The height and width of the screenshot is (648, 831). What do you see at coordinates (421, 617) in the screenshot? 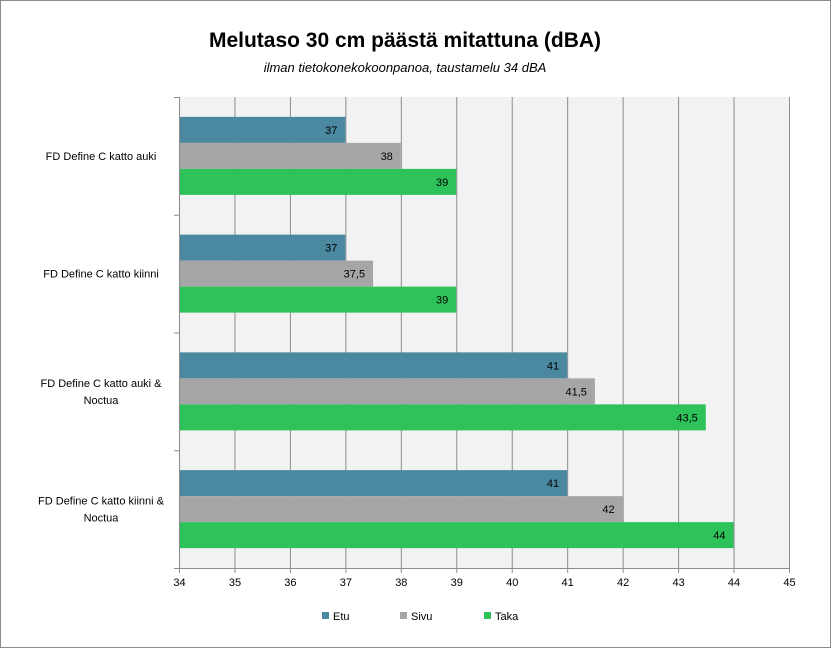
I see `legend-label-sivu: Sivu` at bounding box center [421, 617].